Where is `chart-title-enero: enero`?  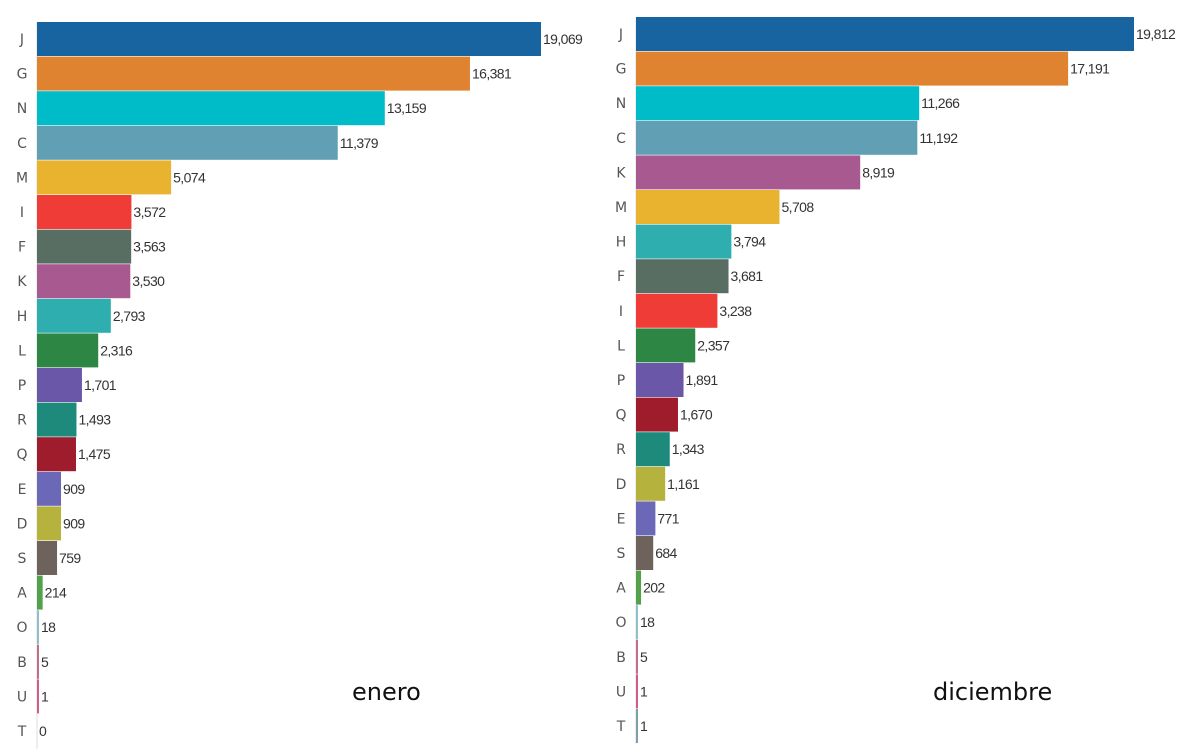
chart-title-enero: enero is located at coordinates (386, 692).